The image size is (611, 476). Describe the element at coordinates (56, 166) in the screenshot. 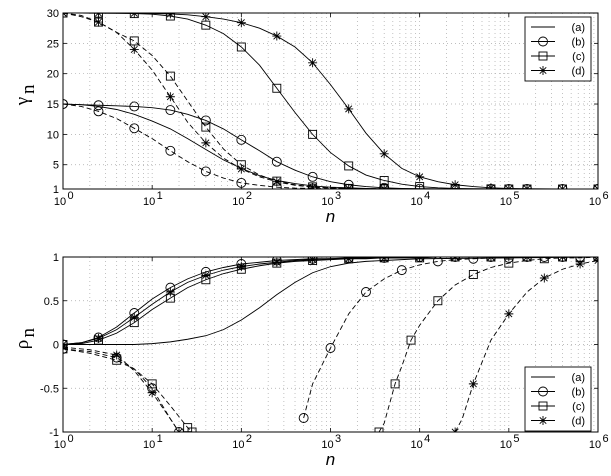

I see `y-tick-label: 5` at that location.